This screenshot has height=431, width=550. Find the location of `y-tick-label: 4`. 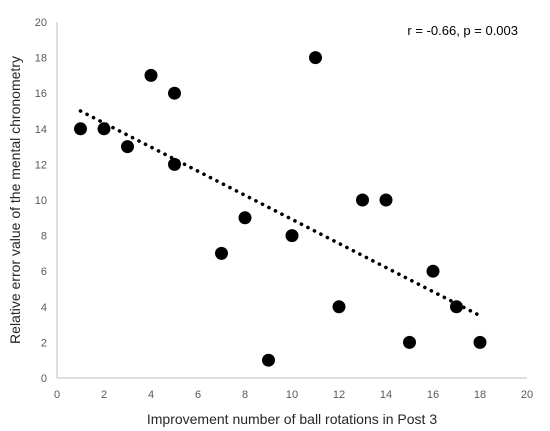

y-tick-label: 4 is located at coordinates (44, 308).